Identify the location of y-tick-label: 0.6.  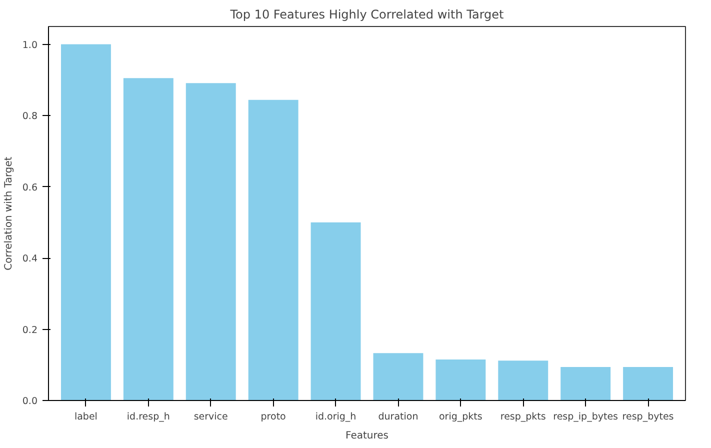
(30, 188).